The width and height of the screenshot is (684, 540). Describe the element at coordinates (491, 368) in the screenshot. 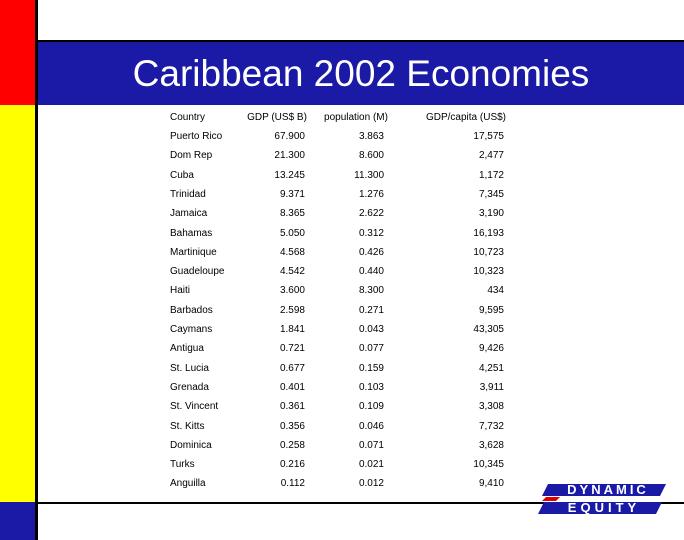

I see `value-cell: 4,251` at that location.